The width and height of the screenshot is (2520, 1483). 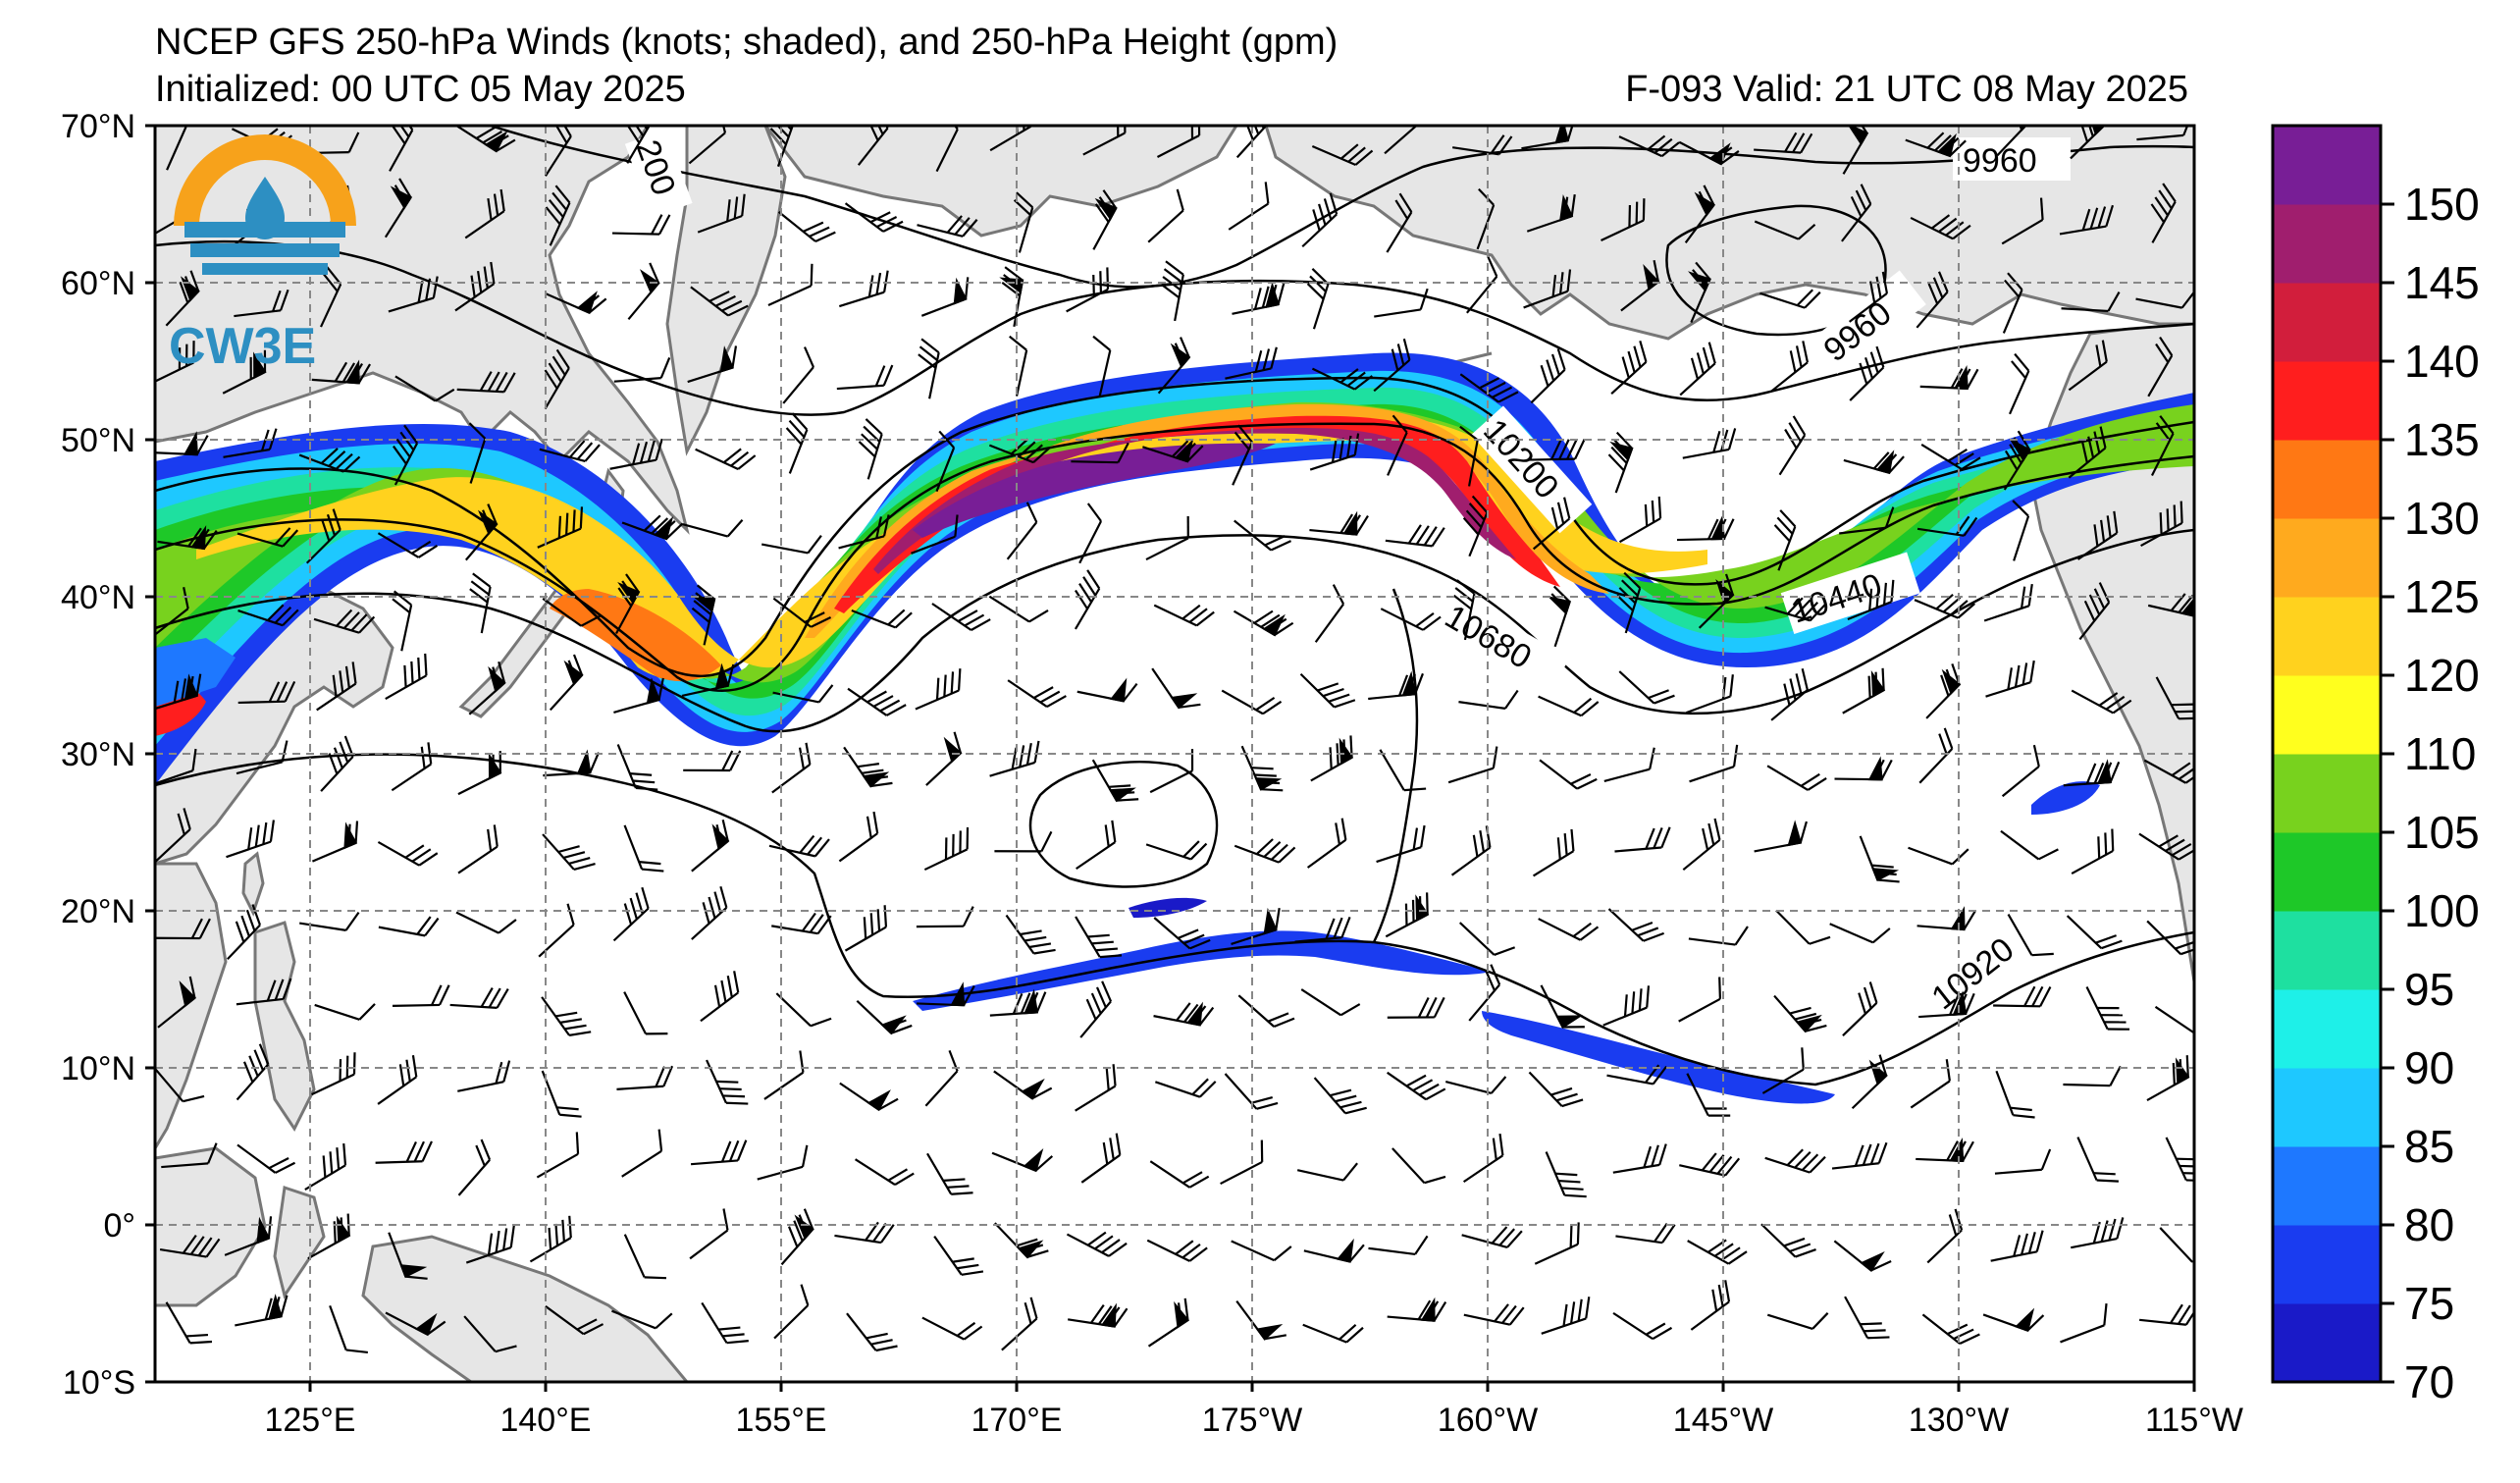 I want to click on jet-patch-east, so click(x=2065, y=798).